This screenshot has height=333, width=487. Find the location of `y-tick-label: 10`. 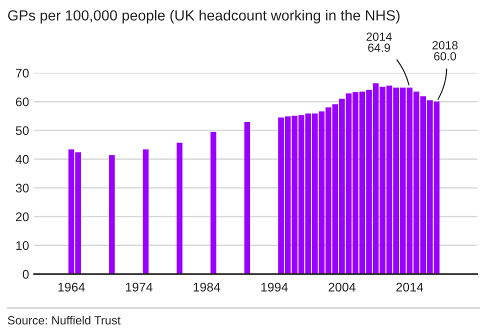

y-tick-label: 10 is located at coordinates (22, 245).